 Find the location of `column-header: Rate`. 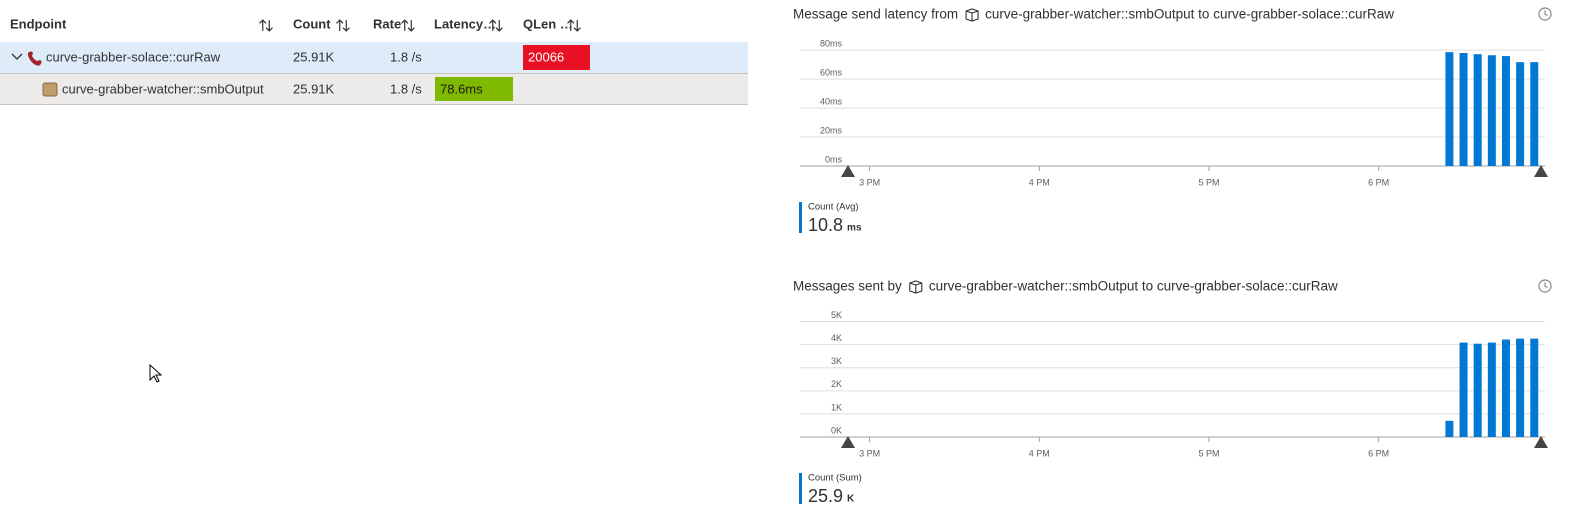

column-header: Rate is located at coordinates (387, 23).